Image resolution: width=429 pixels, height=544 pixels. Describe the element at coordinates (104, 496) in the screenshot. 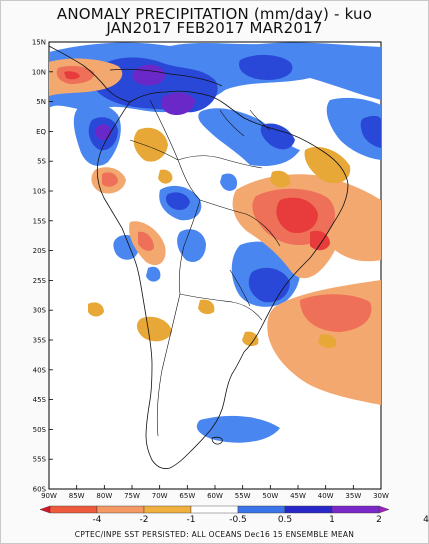

I see `lon-label: 80W` at that location.